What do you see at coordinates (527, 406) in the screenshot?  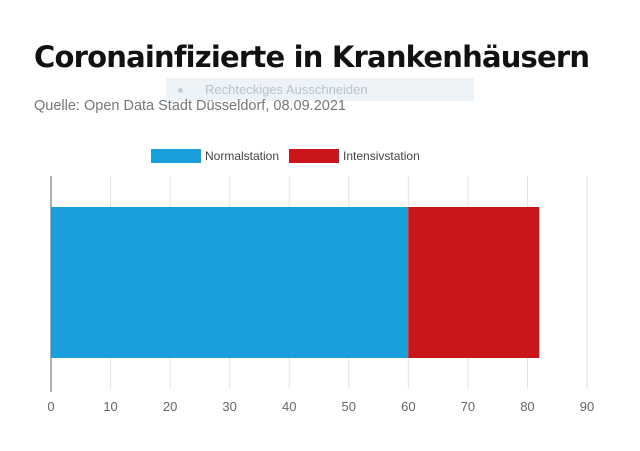 I see `x-tick-label-80: 80` at bounding box center [527, 406].